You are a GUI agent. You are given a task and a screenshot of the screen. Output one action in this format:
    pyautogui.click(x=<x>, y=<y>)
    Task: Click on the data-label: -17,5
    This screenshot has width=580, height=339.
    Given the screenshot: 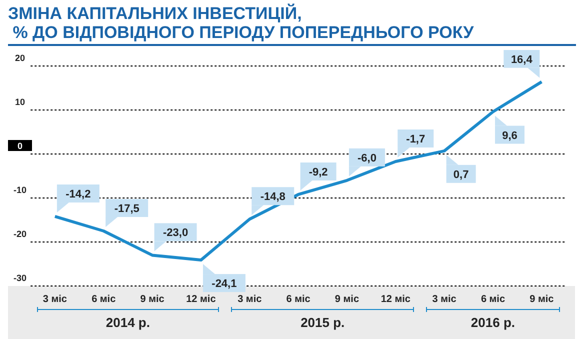 What is the action you would take?
    pyautogui.click(x=127, y=209)
    